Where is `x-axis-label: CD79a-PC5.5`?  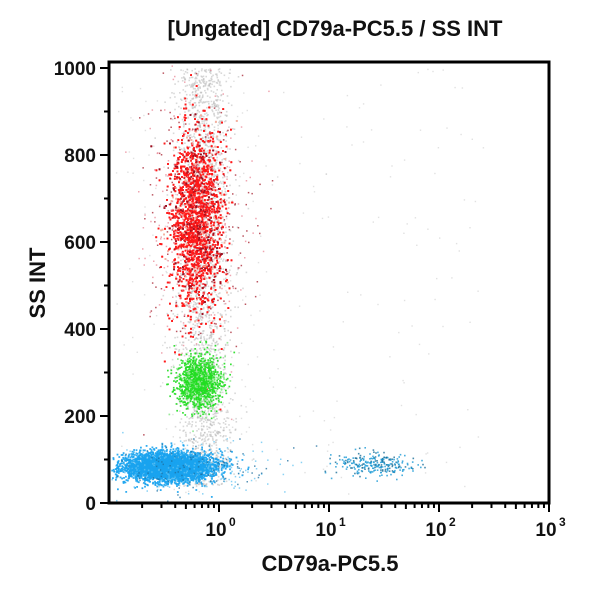 x-axis-label: CD79a-PC5.5 is located at coordinates (330, 563).